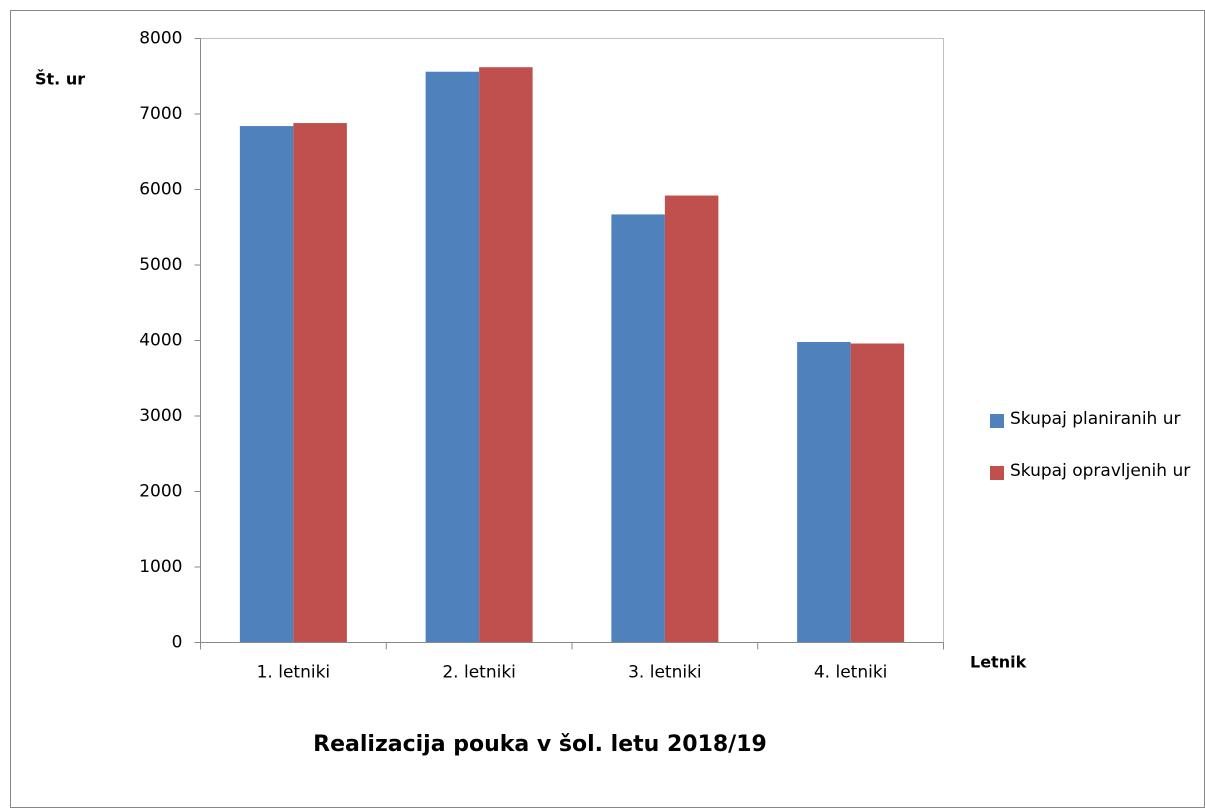 Image resolution: width=1205 pixels, height=810 pixels. What do you see at coordinates (851, 673) in the screenshot?
I see `x-tick-label: 4. letniki` at bounding box center [851, 673].